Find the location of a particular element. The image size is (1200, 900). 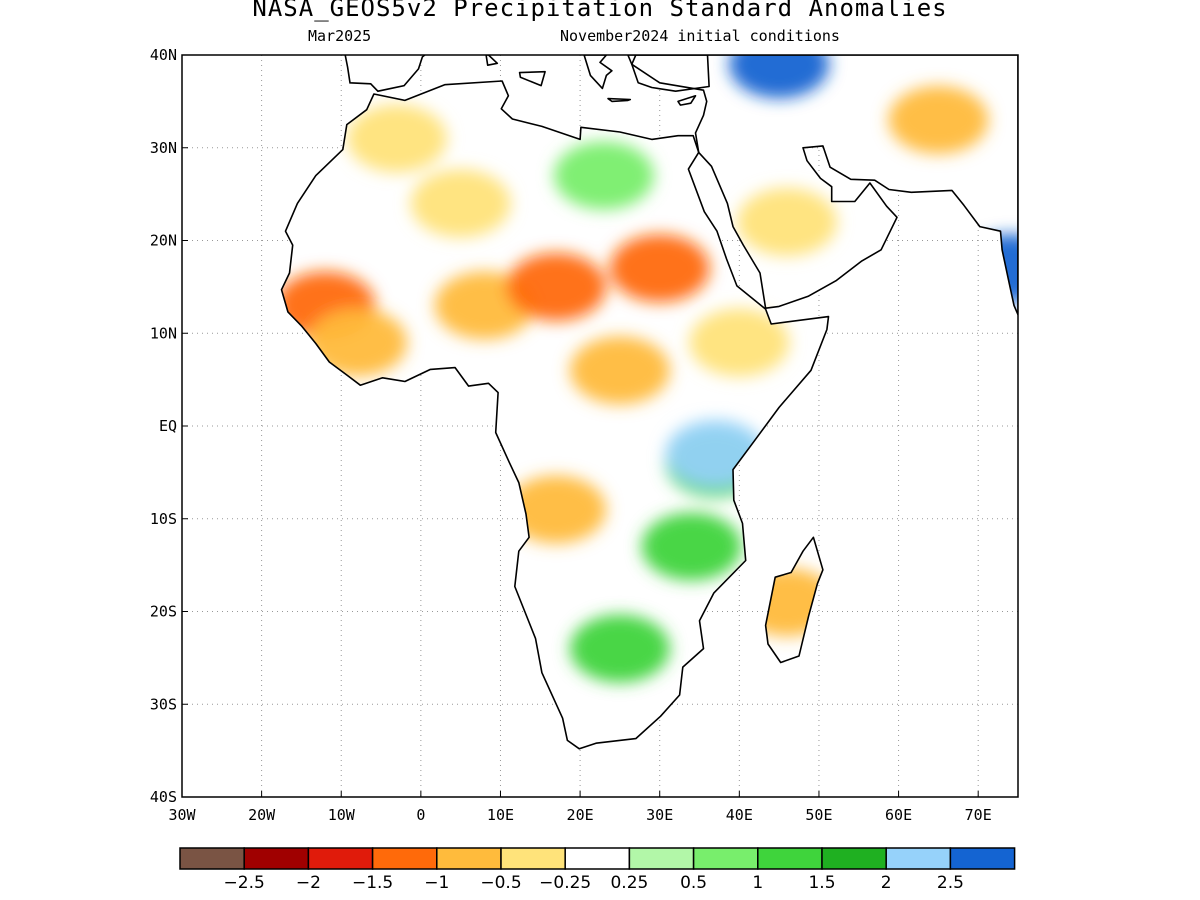

colorbar-label: 2 is located at coordinates (886, 883).